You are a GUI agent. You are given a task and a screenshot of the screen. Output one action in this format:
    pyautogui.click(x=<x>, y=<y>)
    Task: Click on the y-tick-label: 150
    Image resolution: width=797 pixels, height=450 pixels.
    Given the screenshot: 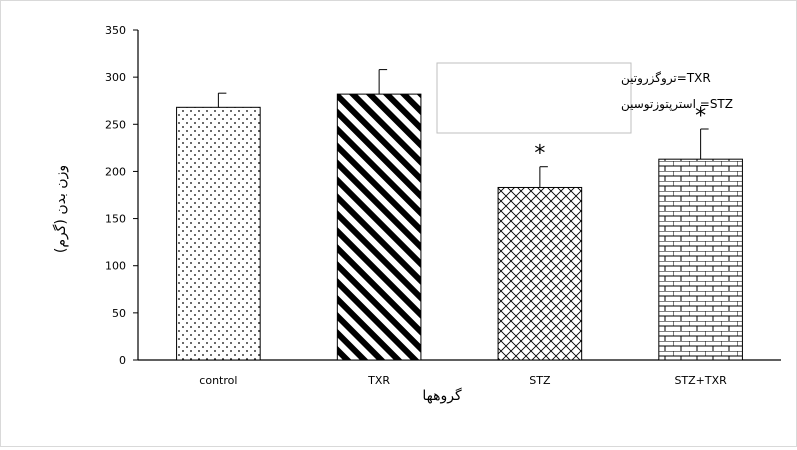 What is the action you would take?
    pyautogui.click(x=115, y=219)
    